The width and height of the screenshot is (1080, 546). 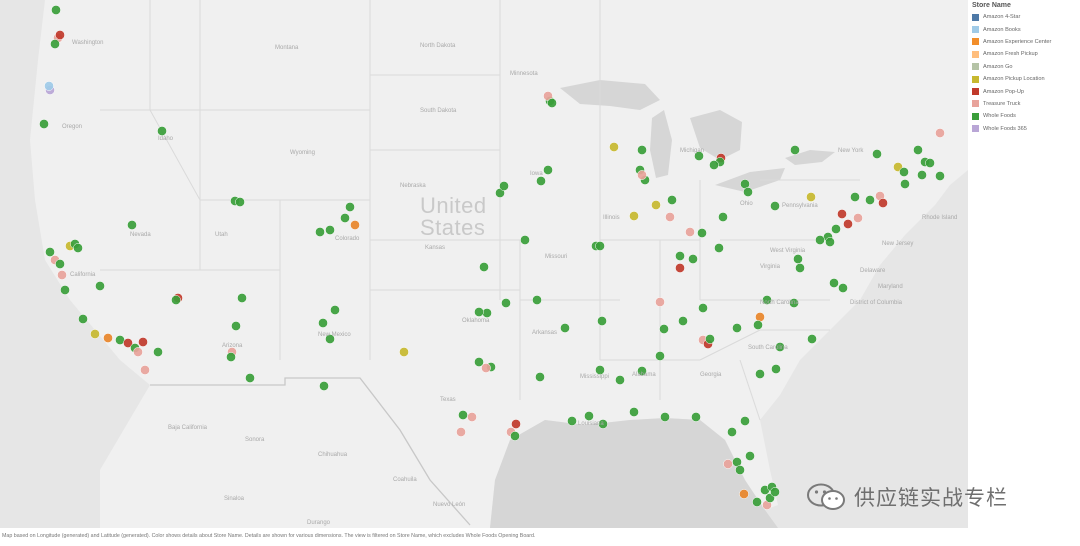 What do you see at coordinates (1005, 128) in the screenshot?
I see `legend-label: Whole Foods 365` at bounding box center [1005, 128].